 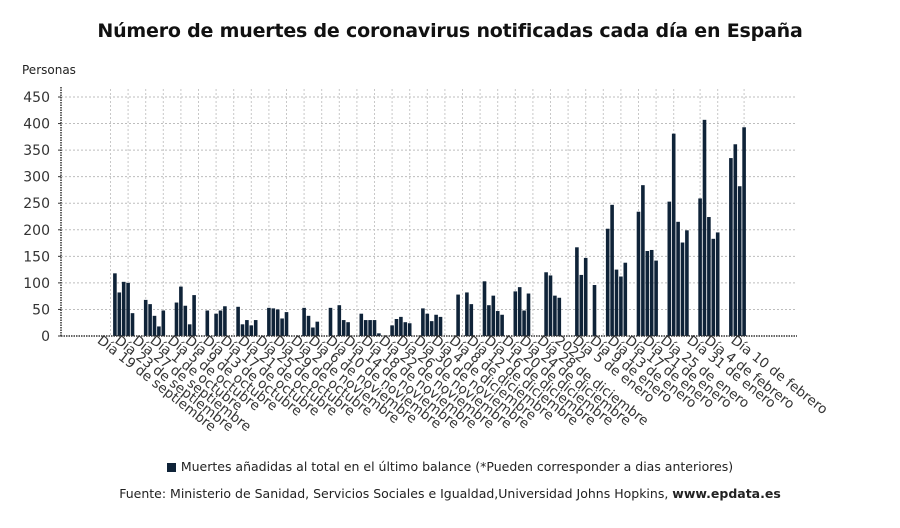 I want to click on y-tick-label: 450, so click(x=36, y=98).